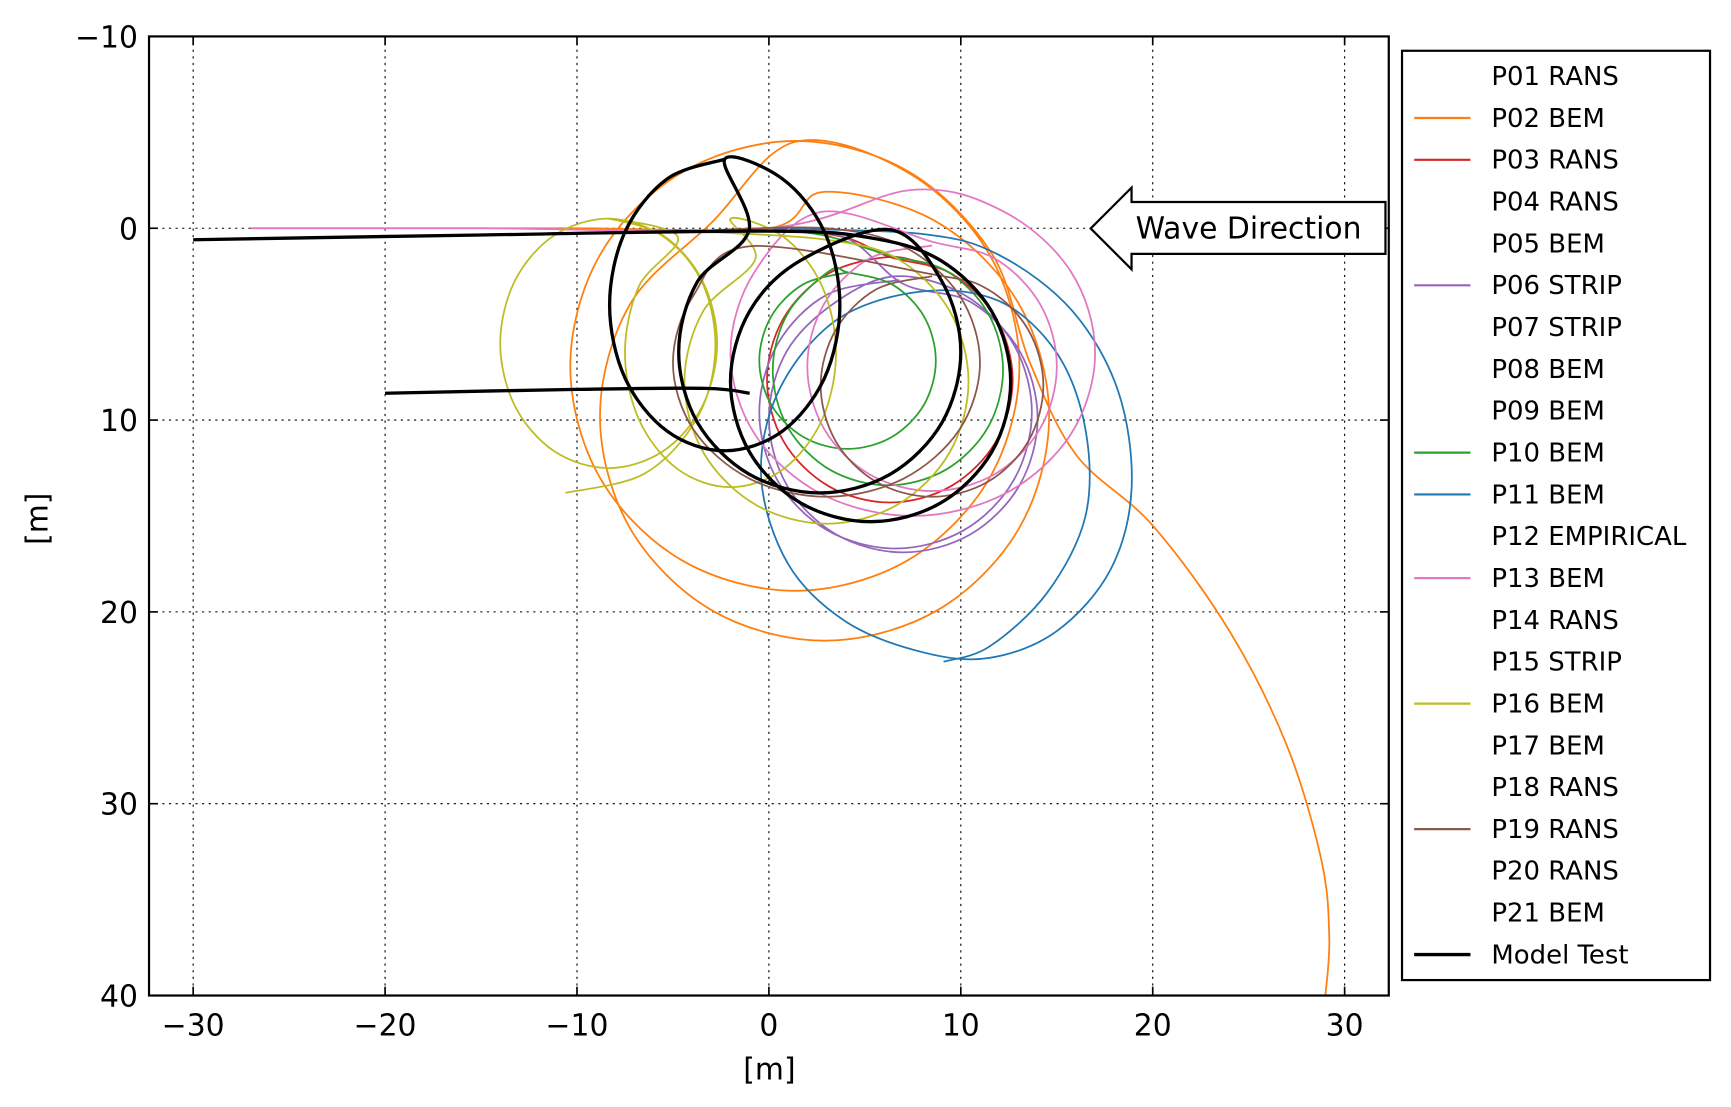 The width and height of the screenshot is (1731, 1107). I want to click on legend-entry: P04 RANS, so click(1554, 202).